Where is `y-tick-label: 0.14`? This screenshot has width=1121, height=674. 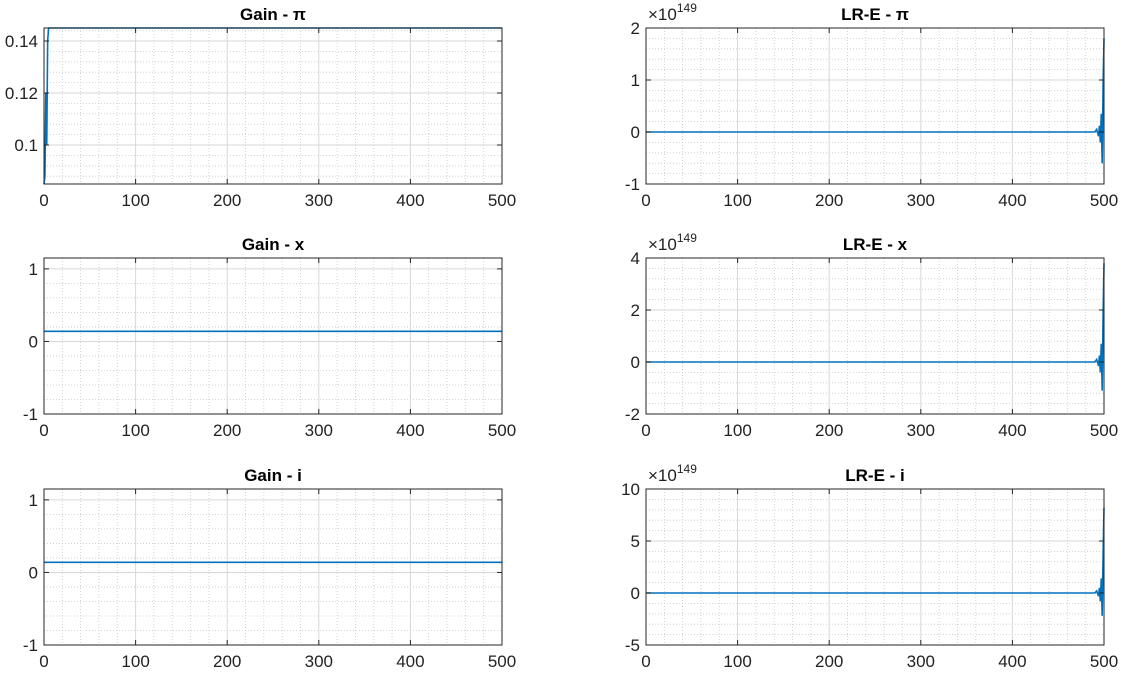 y-tick-label: 0.14 is located at coordinates (21, 41).